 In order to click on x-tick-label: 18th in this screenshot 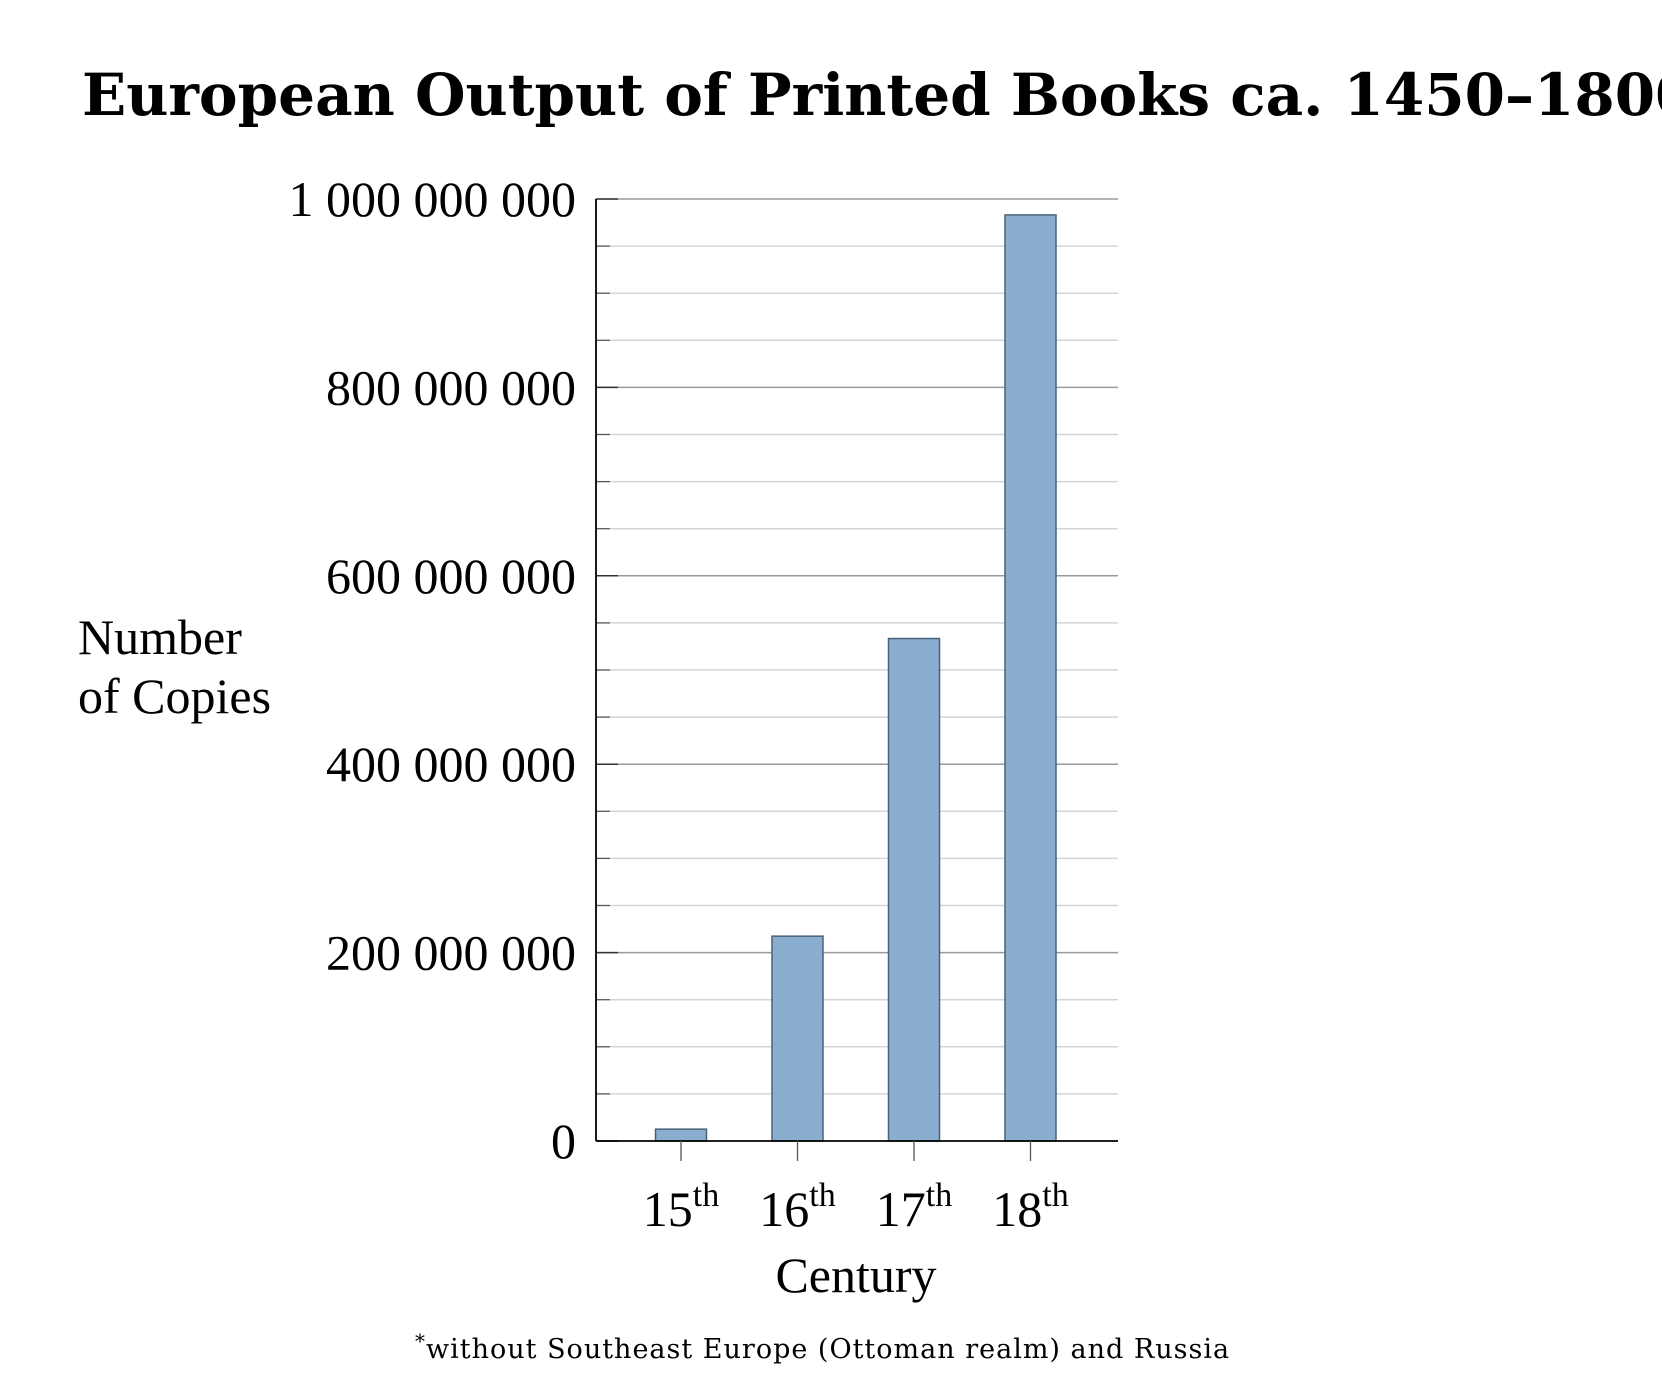, I will do `click(1030, 1207)`.